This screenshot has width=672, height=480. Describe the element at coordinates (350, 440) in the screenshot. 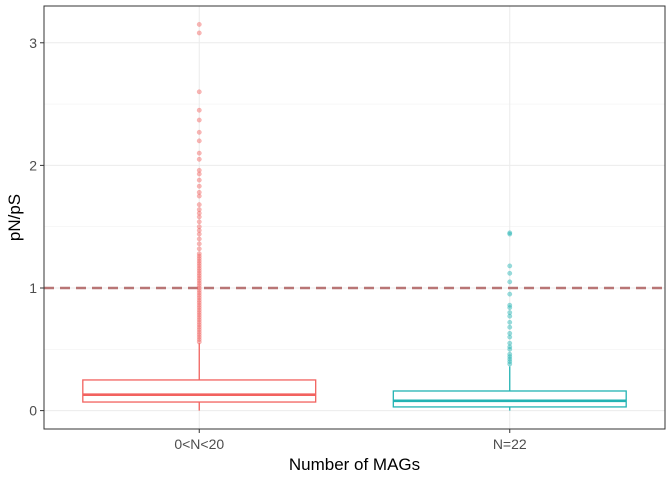

I see `x-axis-ticks: 0<N<20 N=22` at that location.